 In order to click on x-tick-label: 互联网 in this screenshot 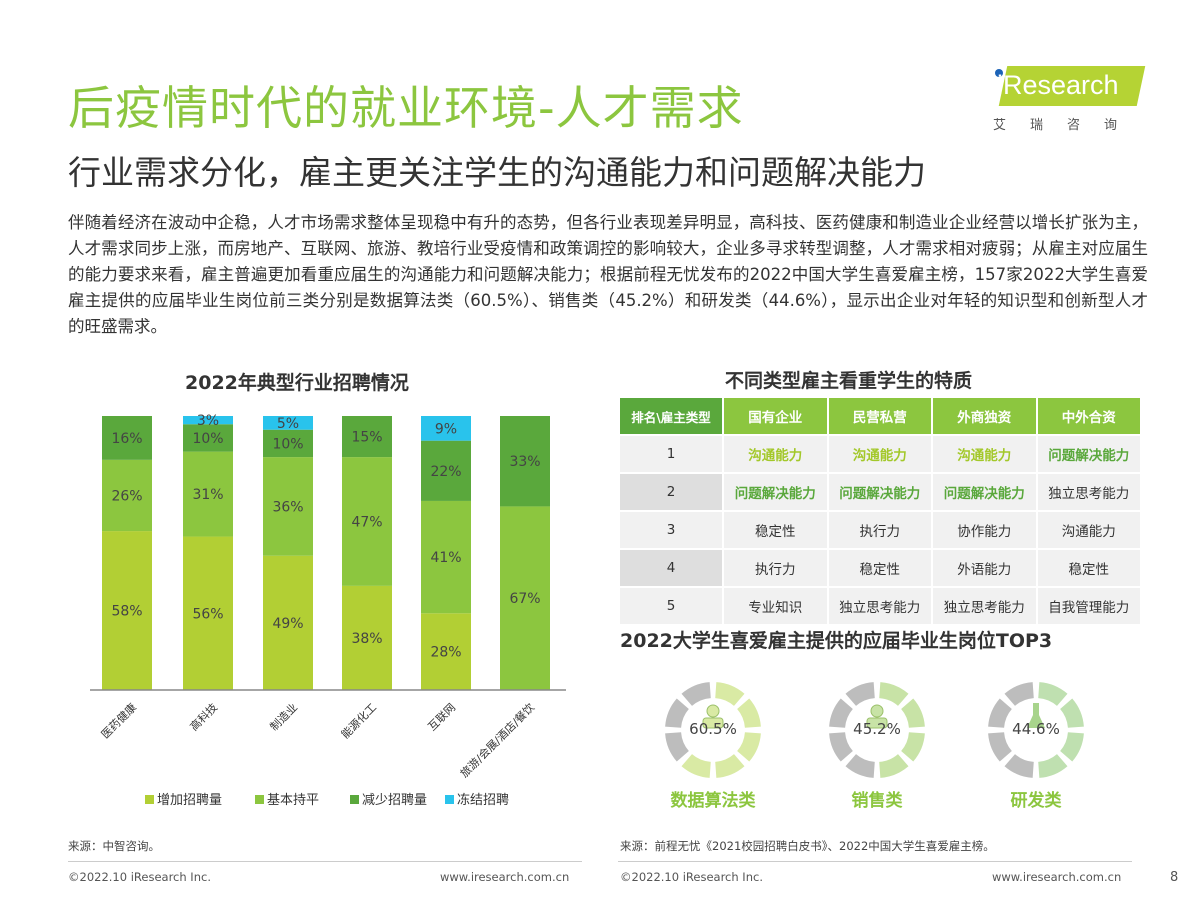, I will do `click(442, 717)`.